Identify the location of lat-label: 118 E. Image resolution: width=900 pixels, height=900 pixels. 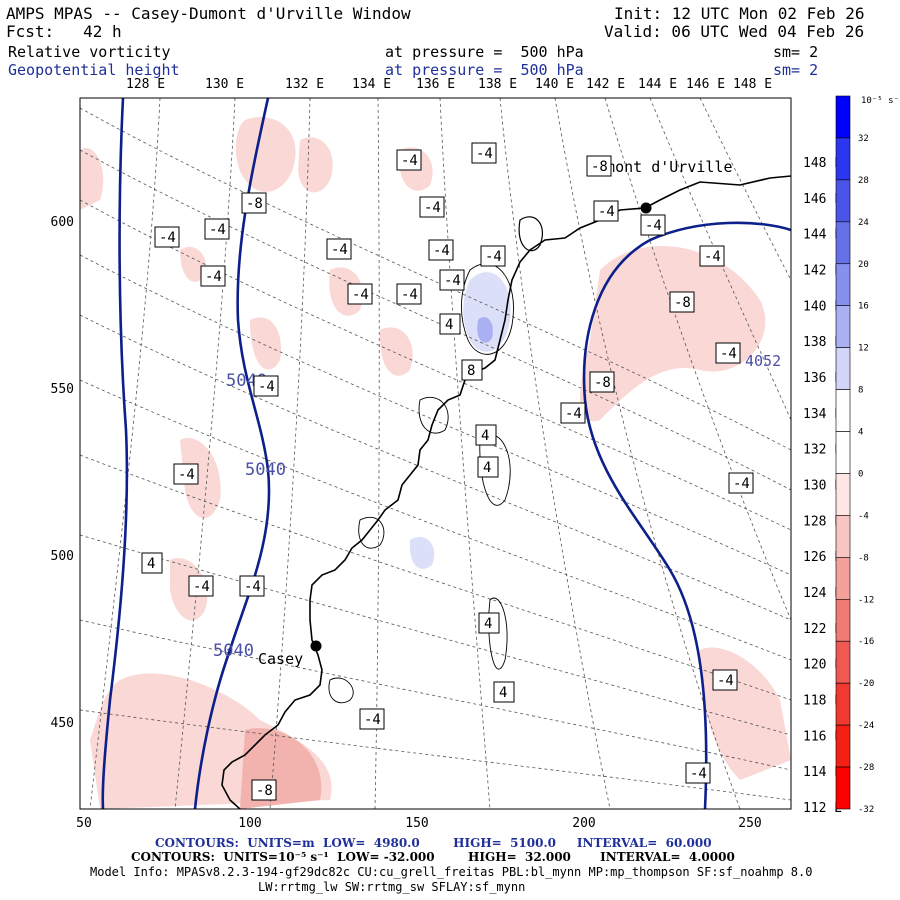
(822, 701).